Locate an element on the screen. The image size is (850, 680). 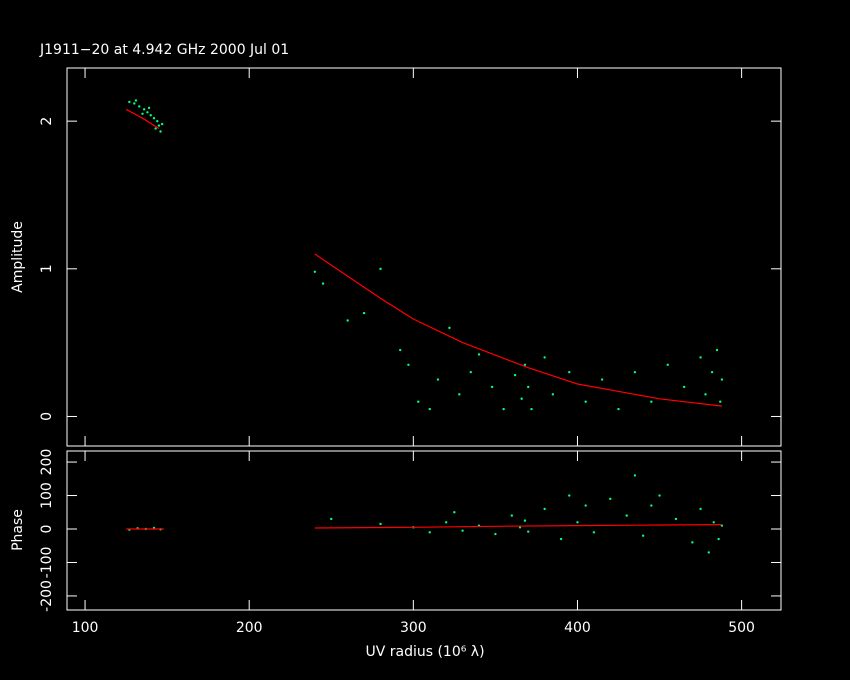
model-line is located at coordinates (424, 527).